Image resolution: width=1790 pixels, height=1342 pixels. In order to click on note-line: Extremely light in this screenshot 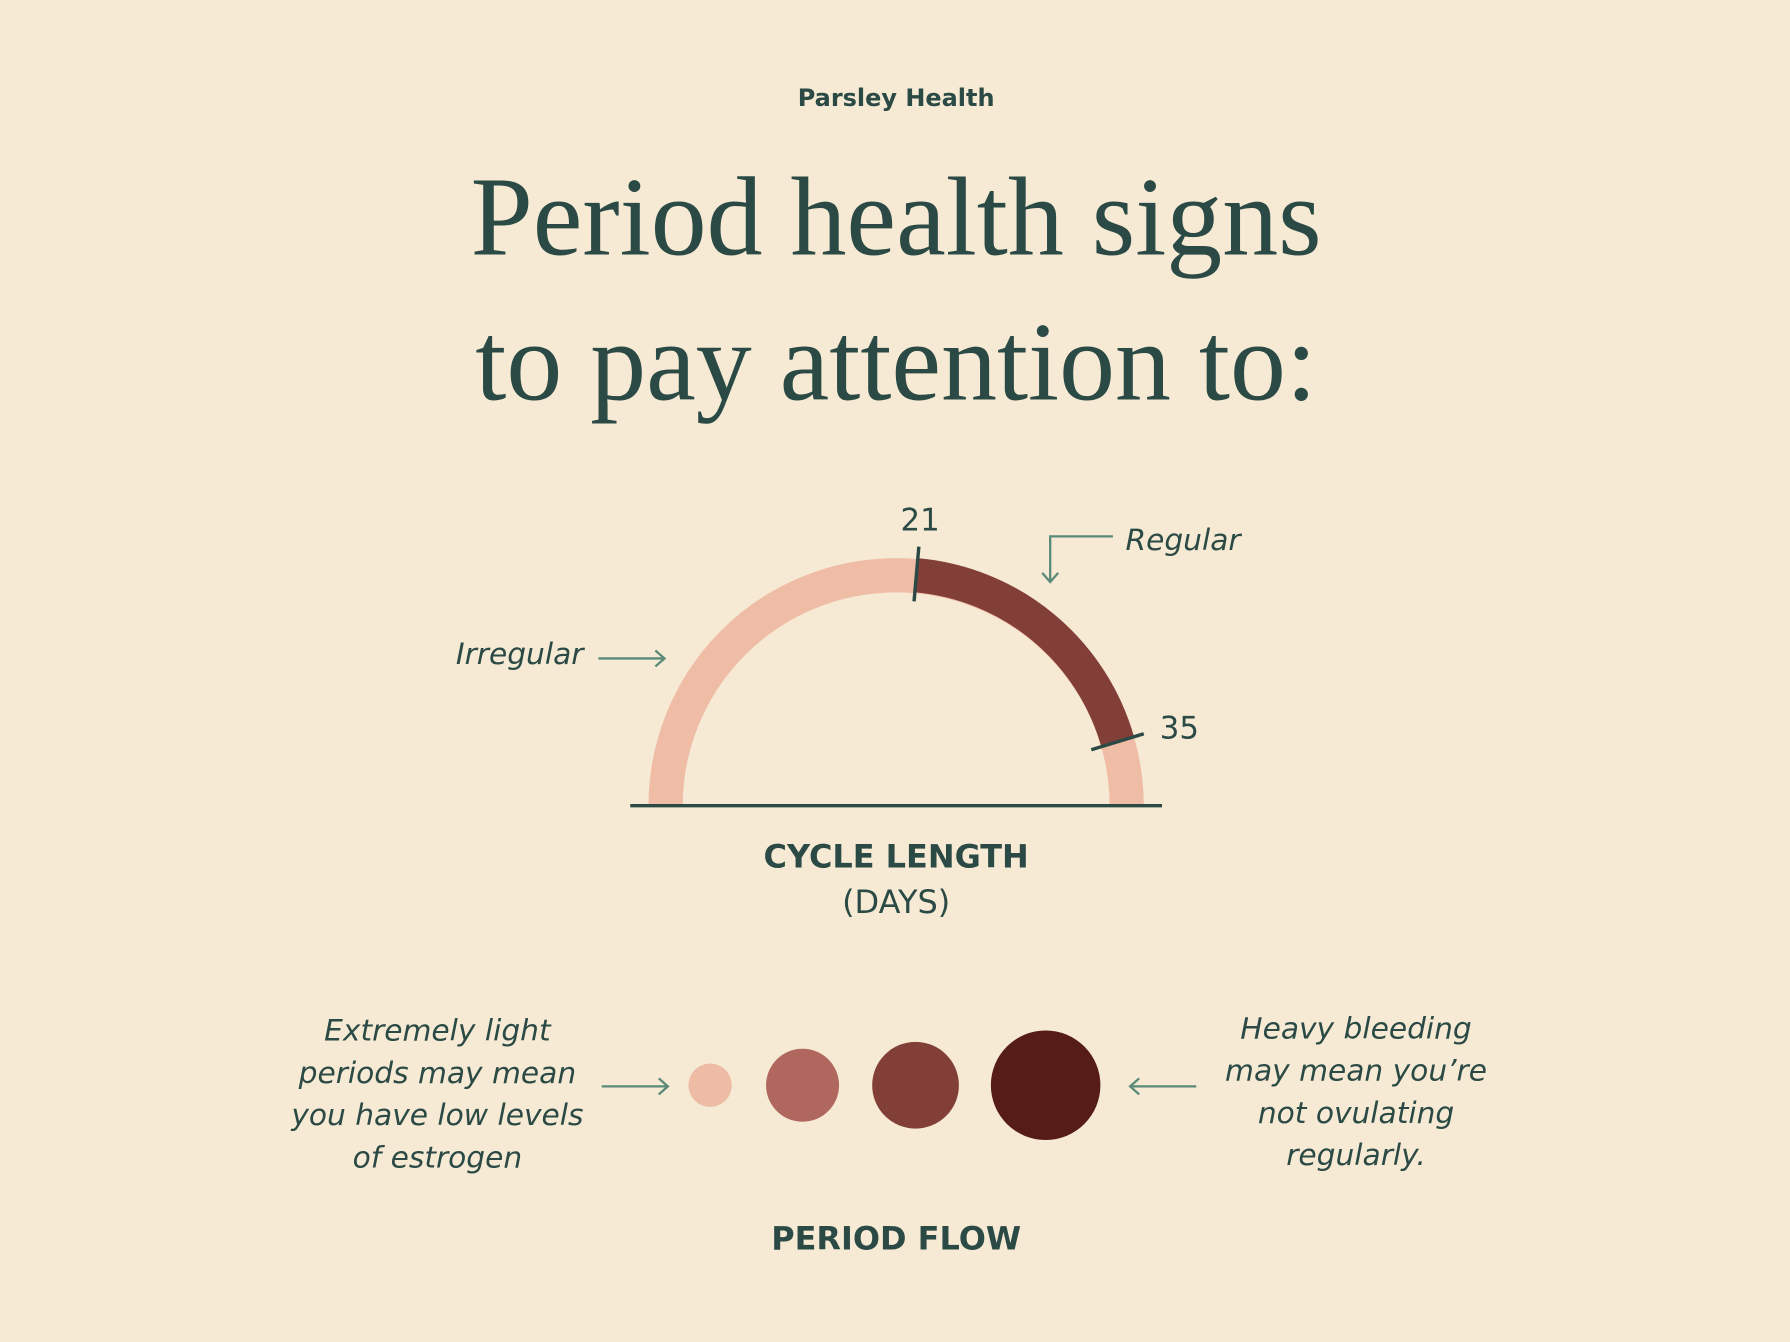, I will do `click(438, 1030)`.